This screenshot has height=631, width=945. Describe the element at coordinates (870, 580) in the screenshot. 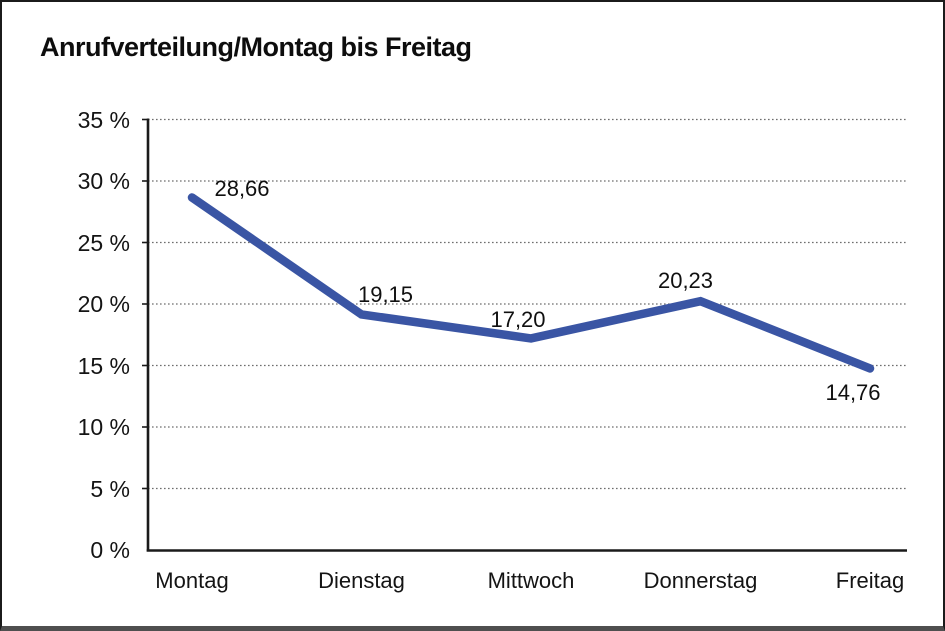

I see `x-tick-label: Freitag` at that location.